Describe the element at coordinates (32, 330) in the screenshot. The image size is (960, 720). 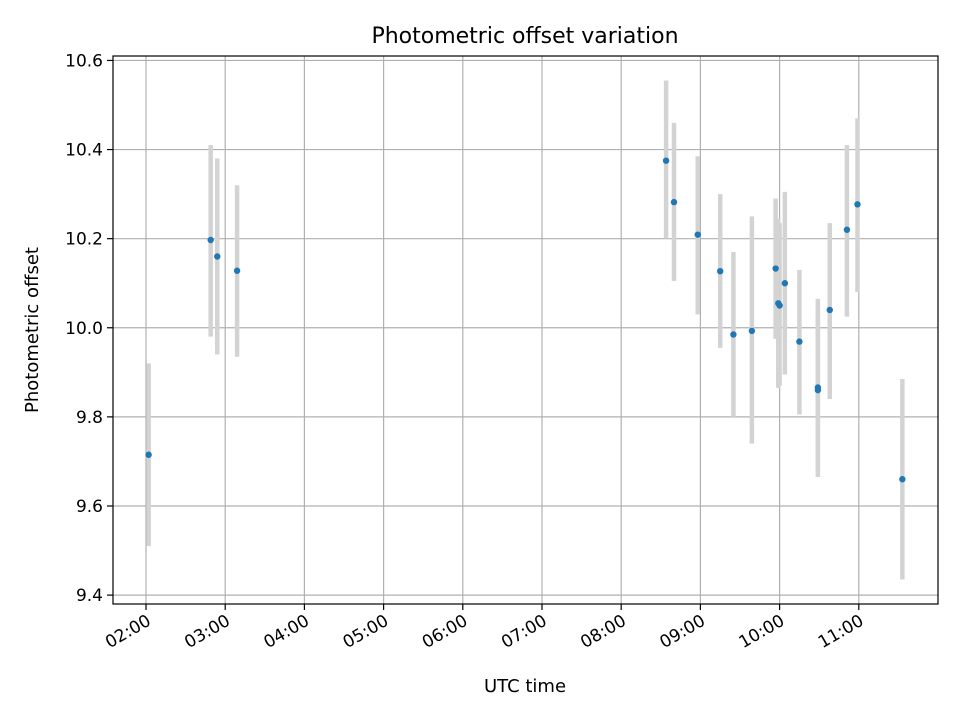
I see `y-axis-label: Photometric offset` at that location.